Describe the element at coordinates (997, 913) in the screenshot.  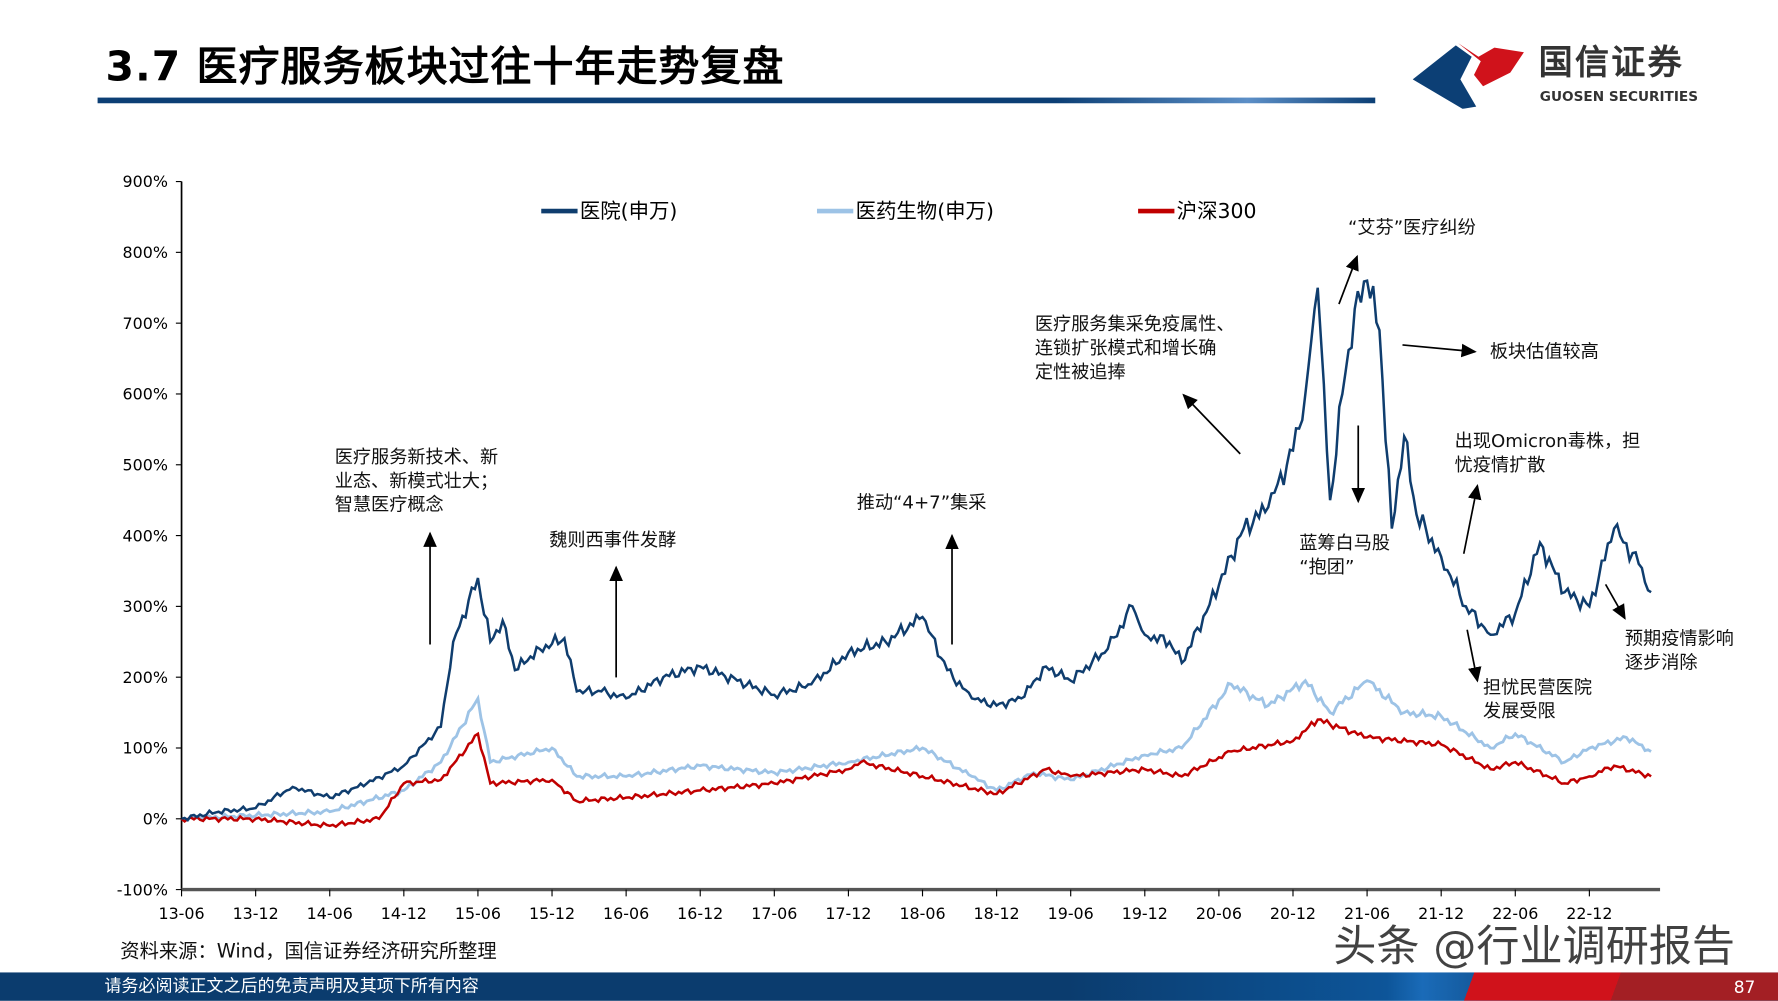
I see `x-tick-label: 18-12` at that location.